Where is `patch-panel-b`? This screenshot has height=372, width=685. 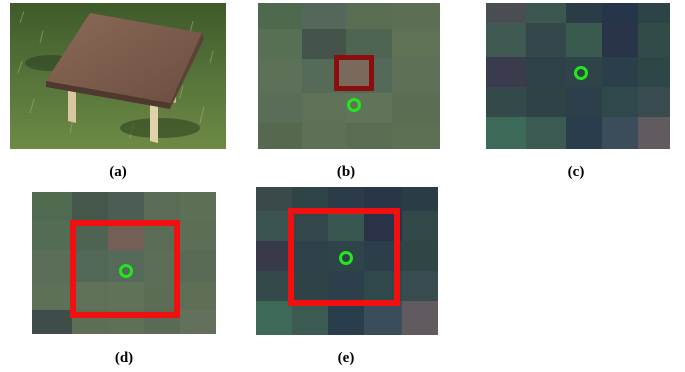
patch-panel-b is located at coordinates (349, 76).